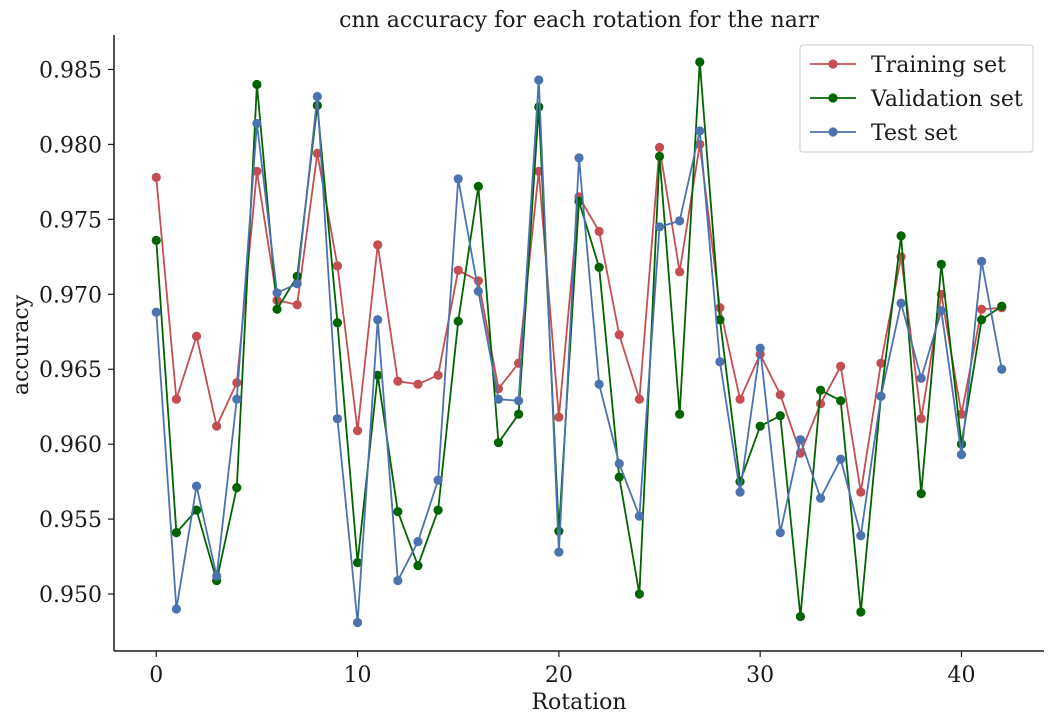  Describe the element at coordinates (70, 145) in the screenshot. I see `y-tick-label: 0.980` at that location.